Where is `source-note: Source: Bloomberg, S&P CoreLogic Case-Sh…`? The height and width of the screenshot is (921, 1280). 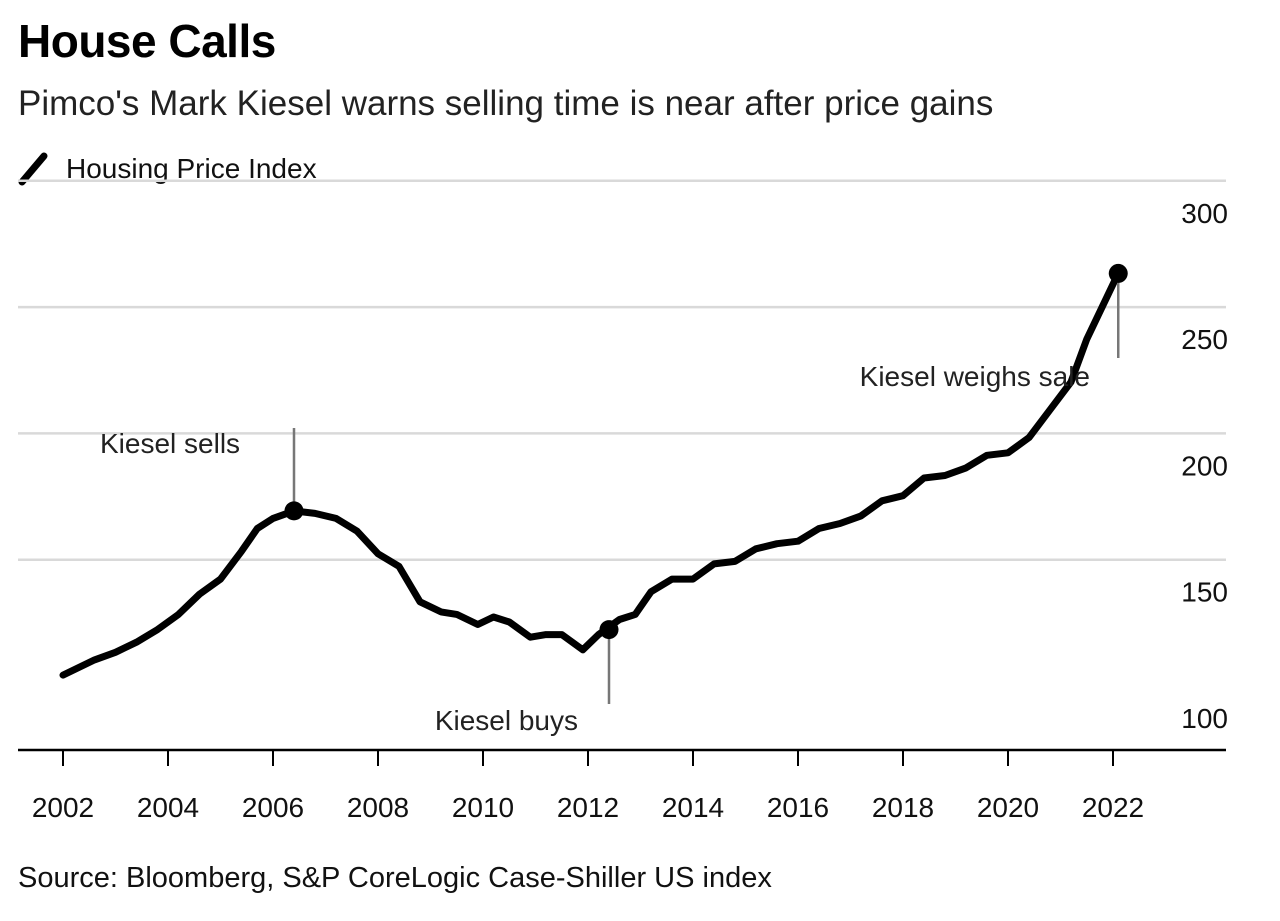 source-note: Source: Bloomberg, S&P CoreLogic Case-Sh… is located at coordinates (395, 878).